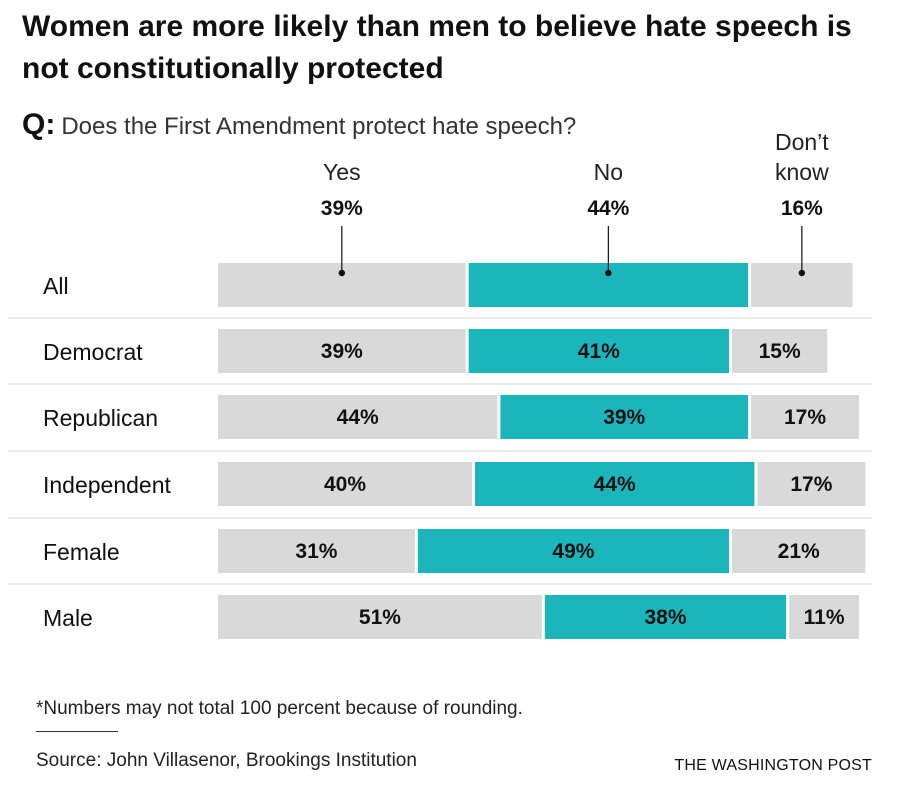 Image resolution: width=906 pixels, height=788 pixels. I want to click on overall-percentage: 44%, so click(608, 208).